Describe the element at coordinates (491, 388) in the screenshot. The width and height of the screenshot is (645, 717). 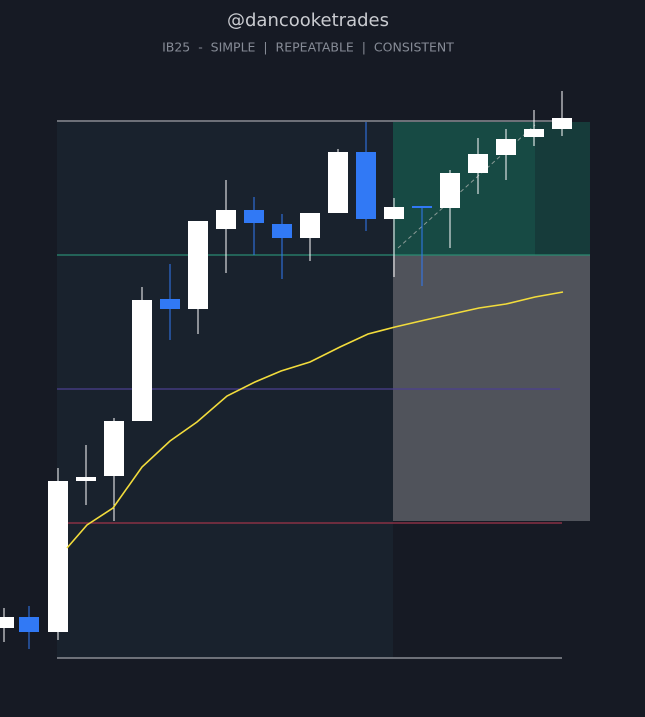
I see `stop-zone` at that location.